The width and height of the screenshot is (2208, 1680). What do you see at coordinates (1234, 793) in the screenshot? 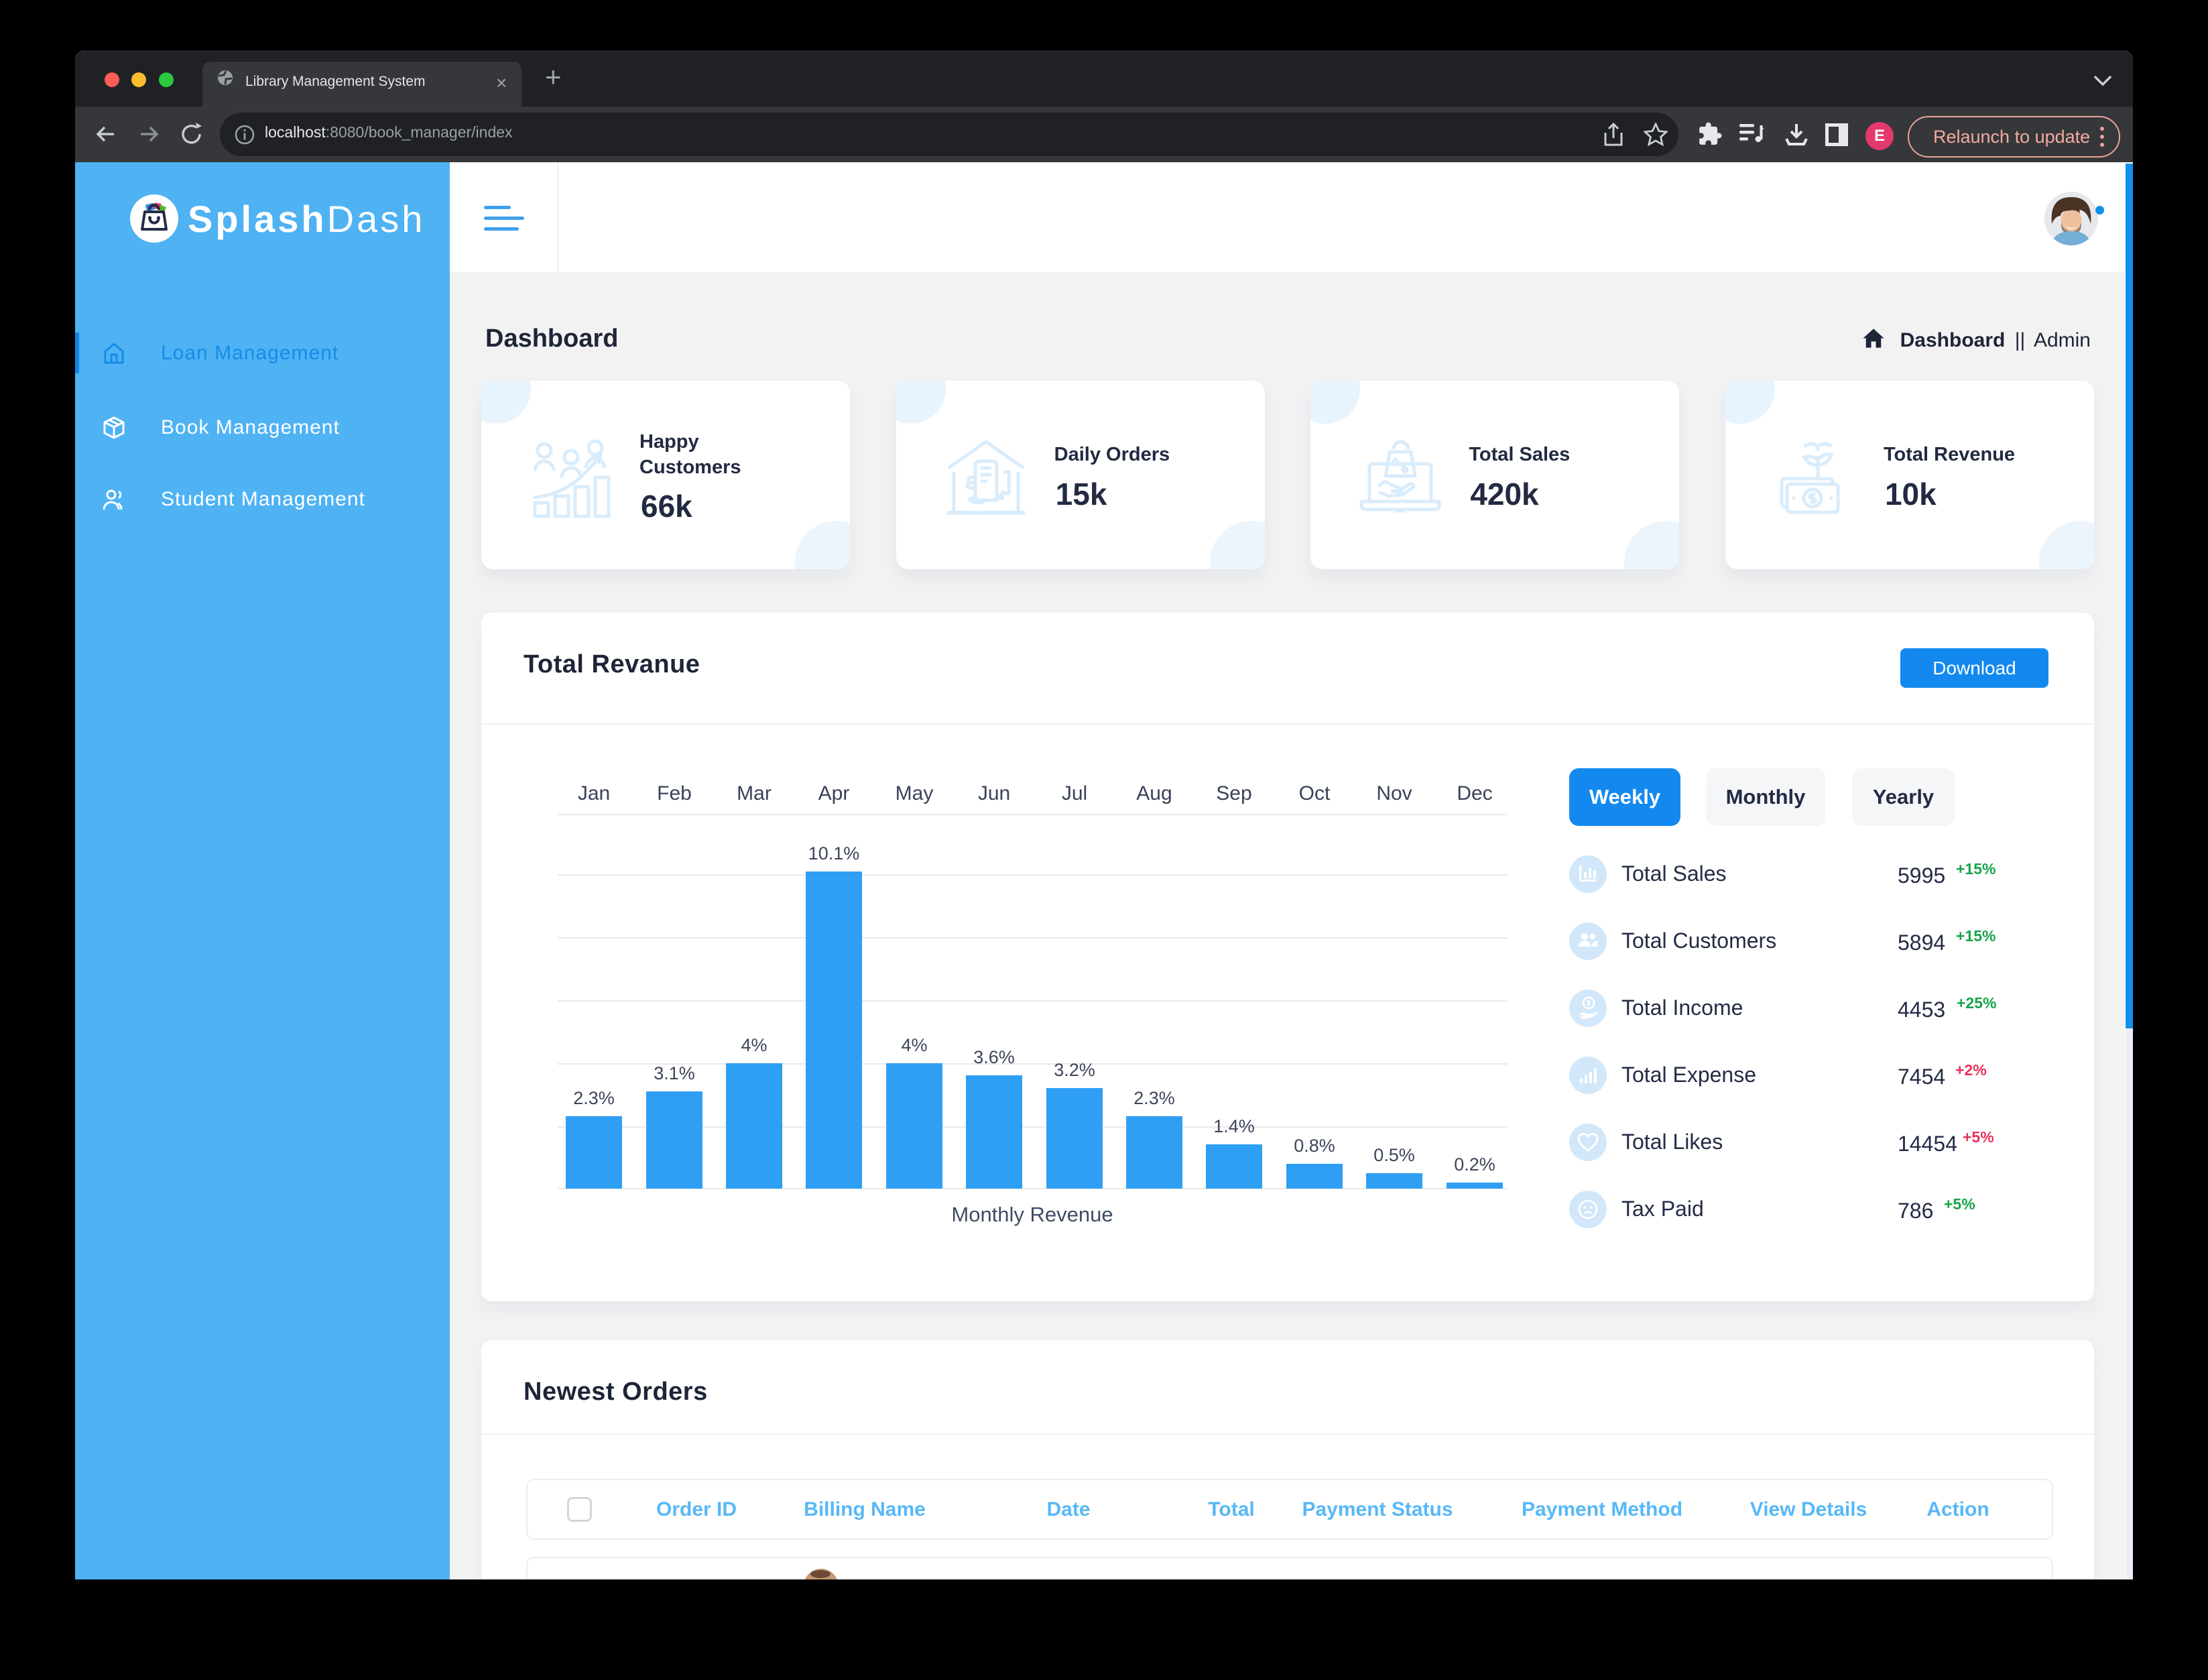
I see `svg-text: Sep` at bounding box center [1234, 793].